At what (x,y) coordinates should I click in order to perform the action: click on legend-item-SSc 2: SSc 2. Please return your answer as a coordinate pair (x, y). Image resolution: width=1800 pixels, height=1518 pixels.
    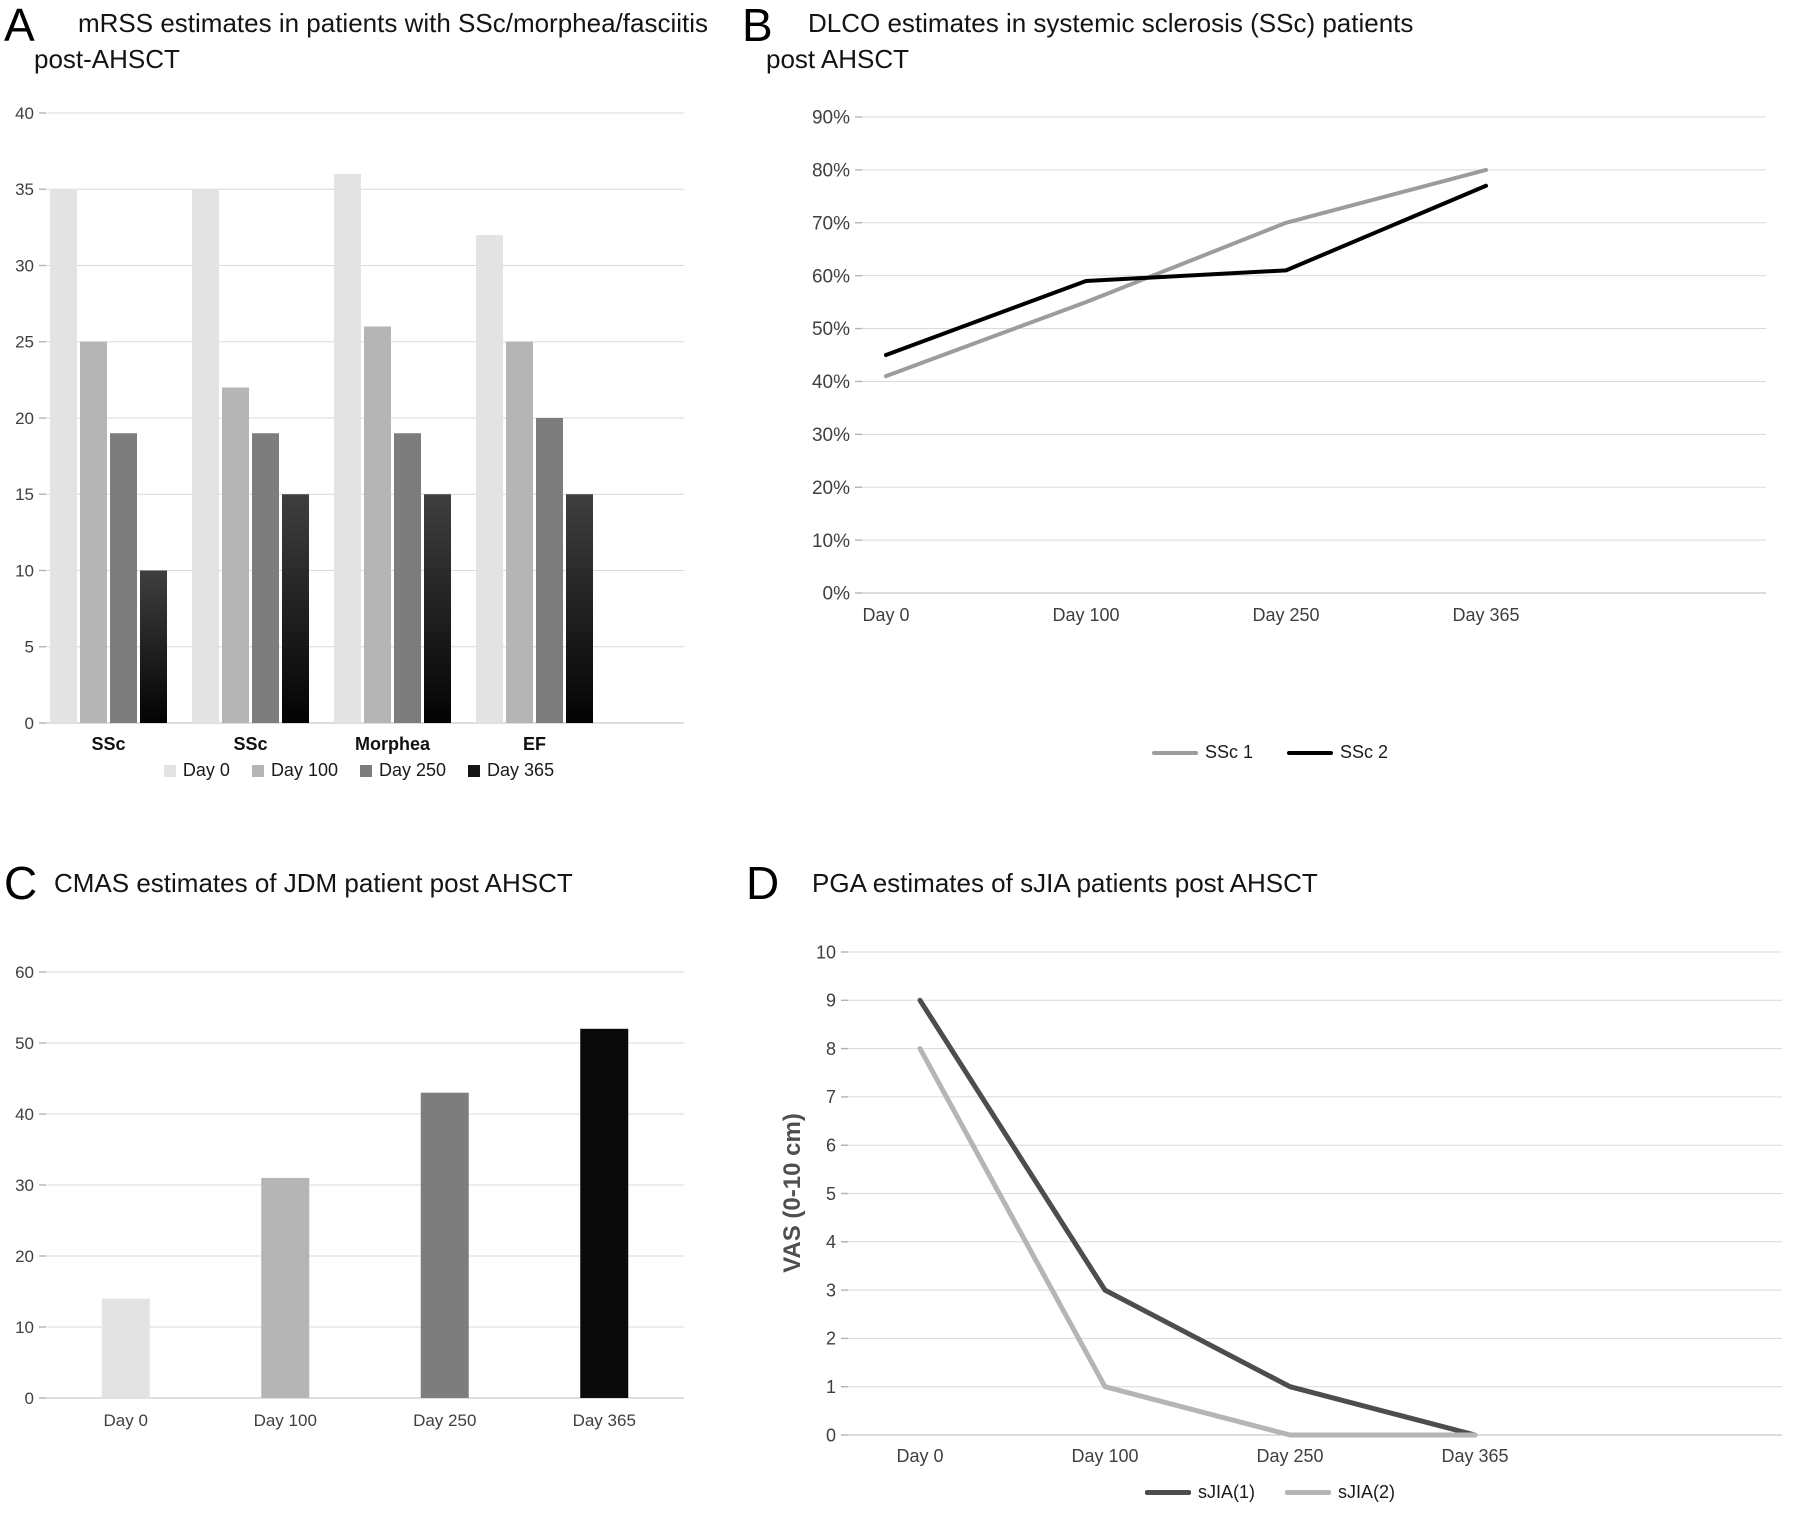
    Looking at the image, I should click on (1337, 752).